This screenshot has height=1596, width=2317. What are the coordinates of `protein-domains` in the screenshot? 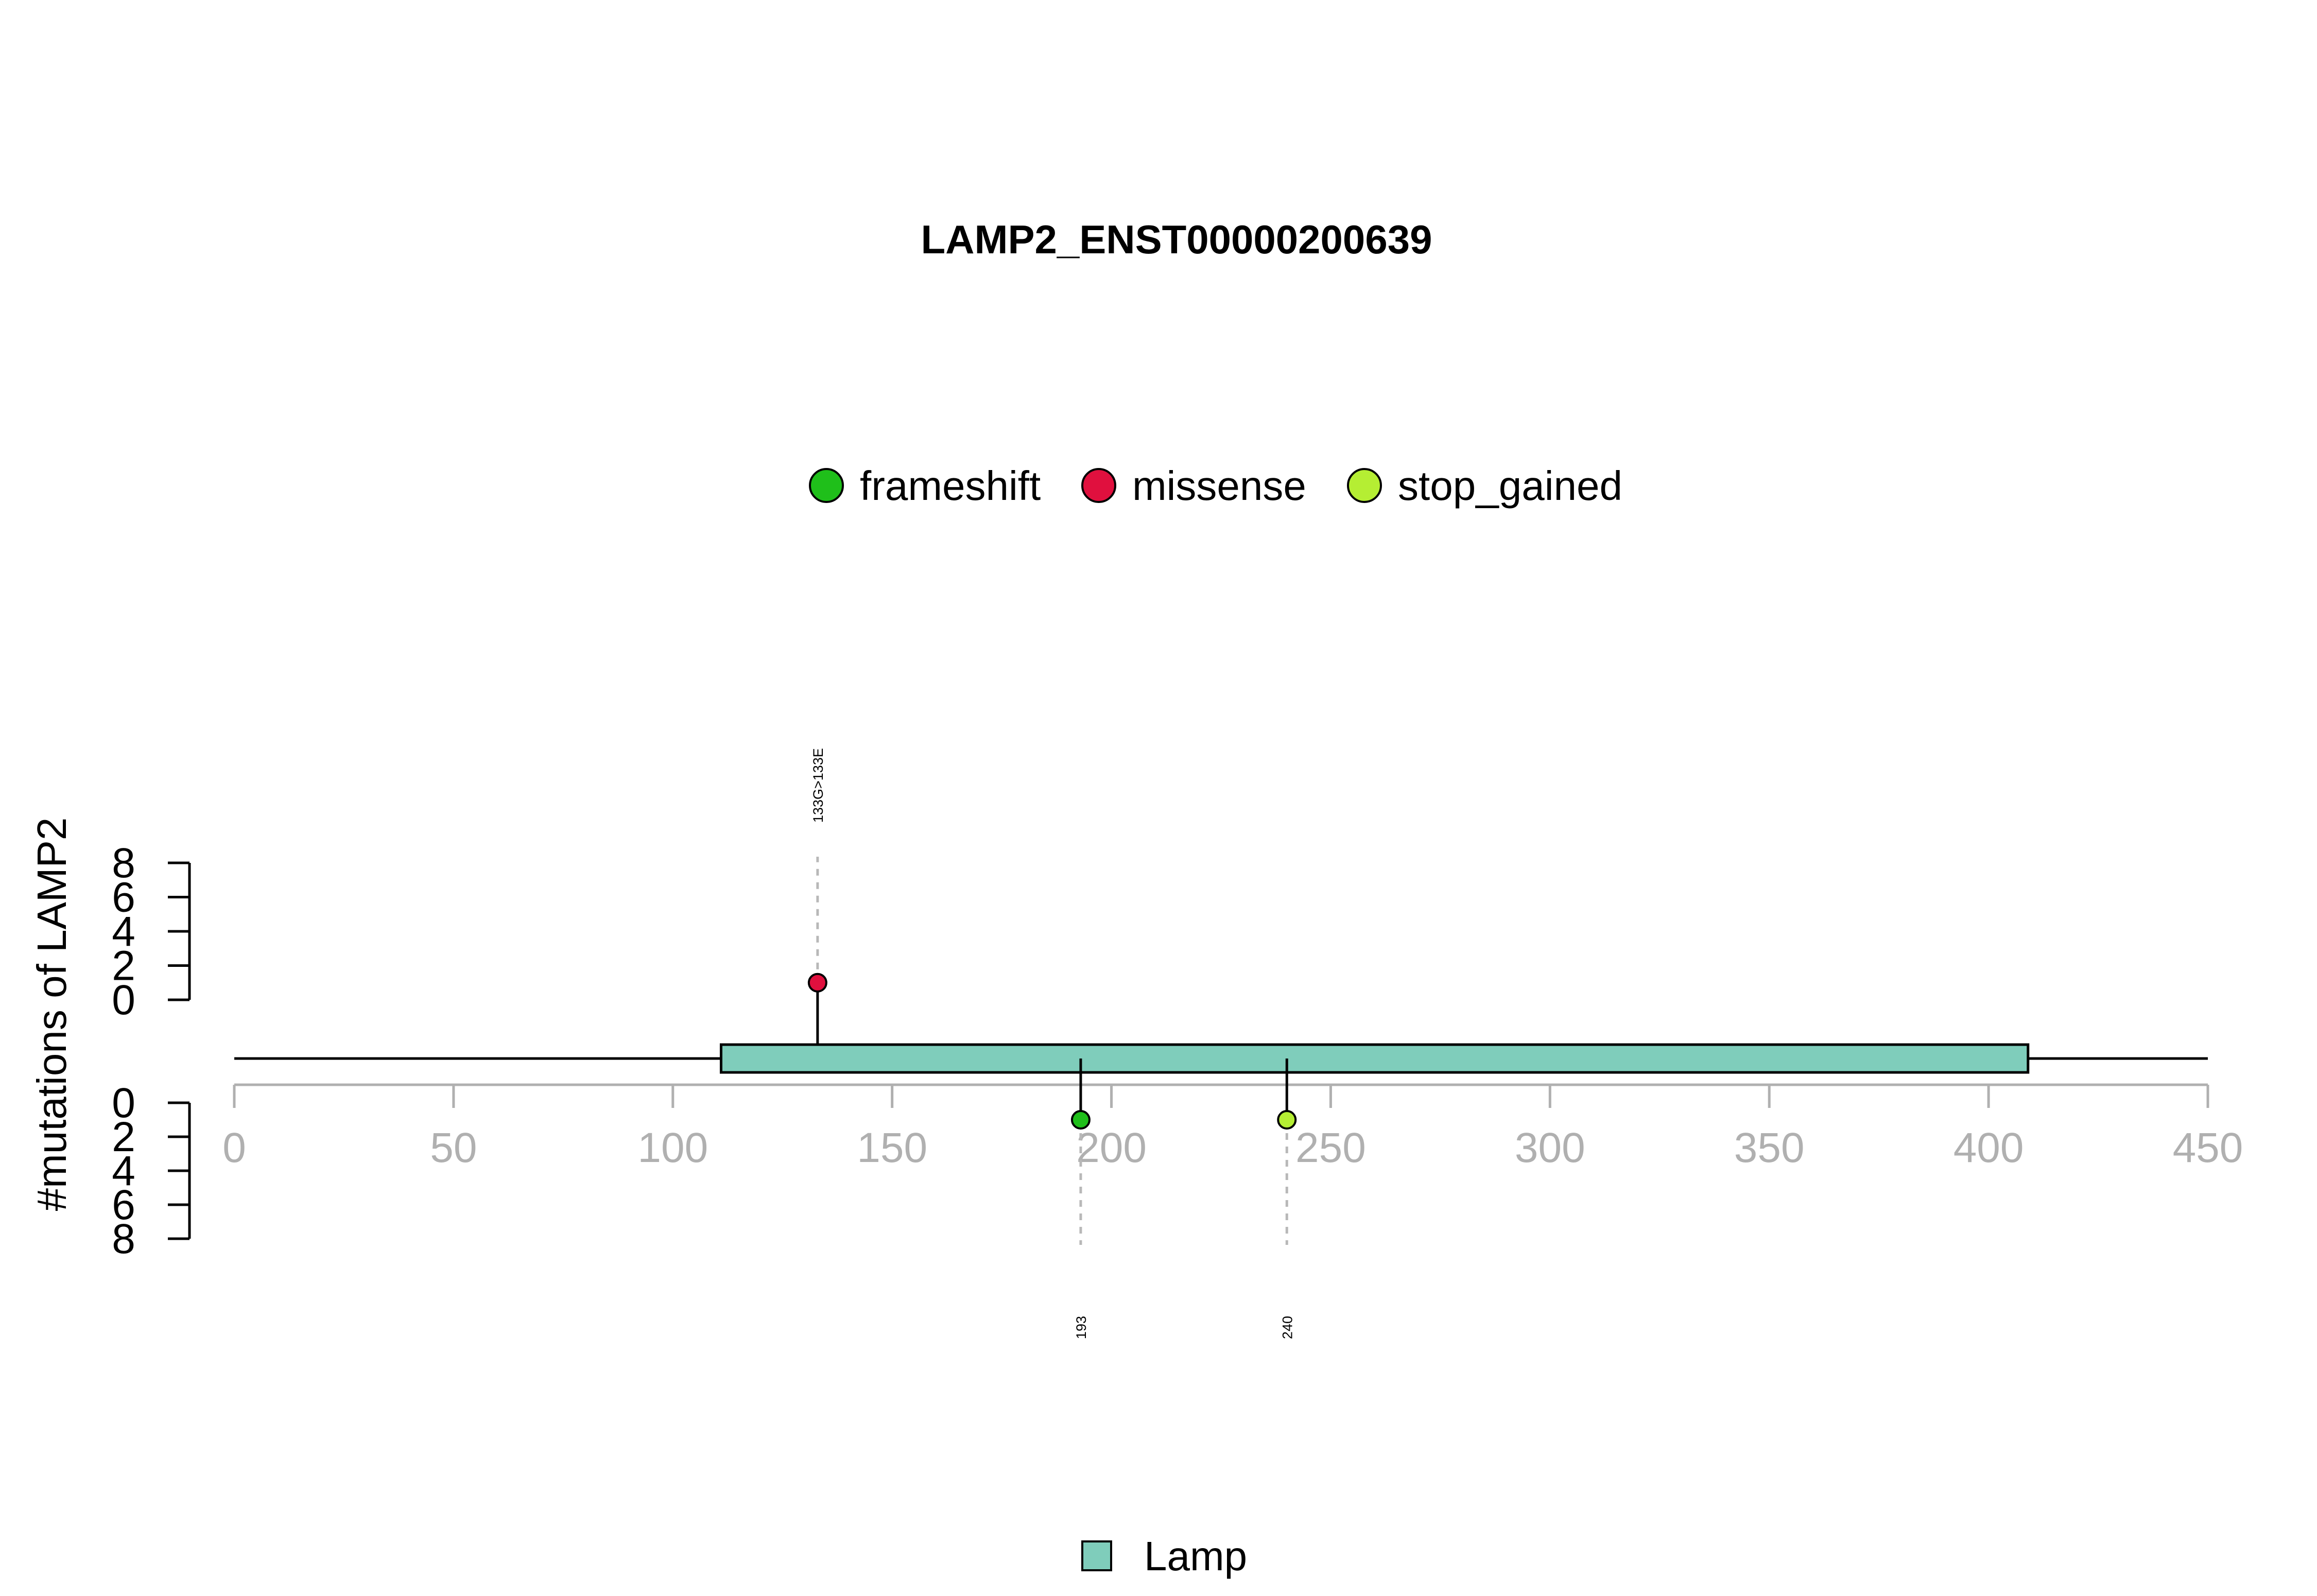 It's located at (1374, 1058).